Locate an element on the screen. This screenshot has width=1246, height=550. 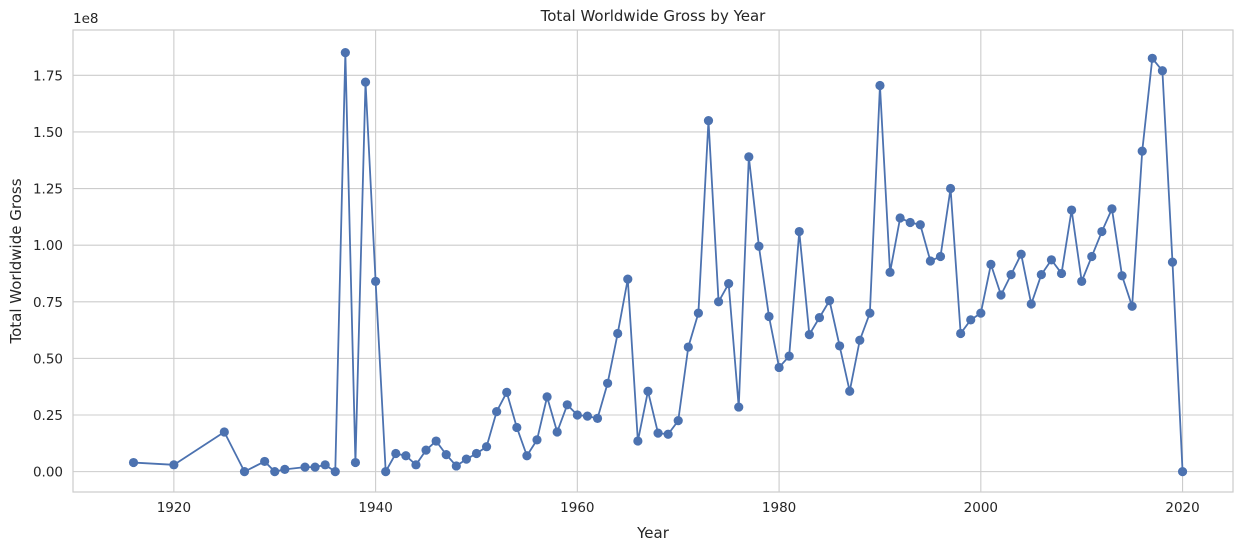
x-tick-label: 1940 is located at coordinates (375, 508).